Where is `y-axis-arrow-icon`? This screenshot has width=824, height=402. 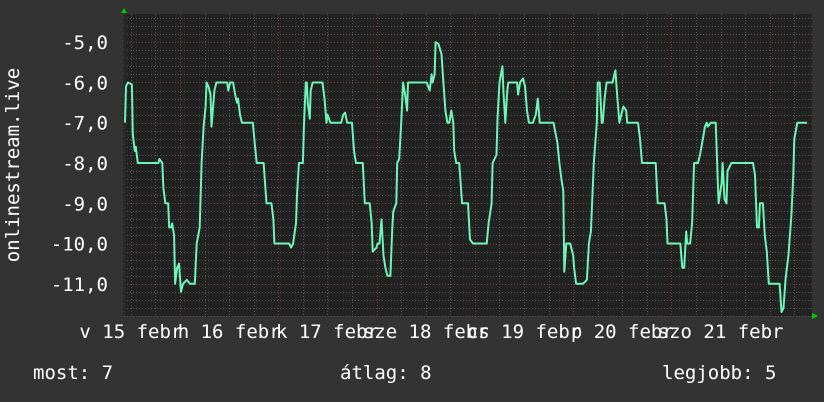 y-axis-arrow-icon is located at coordinates (124, 10).